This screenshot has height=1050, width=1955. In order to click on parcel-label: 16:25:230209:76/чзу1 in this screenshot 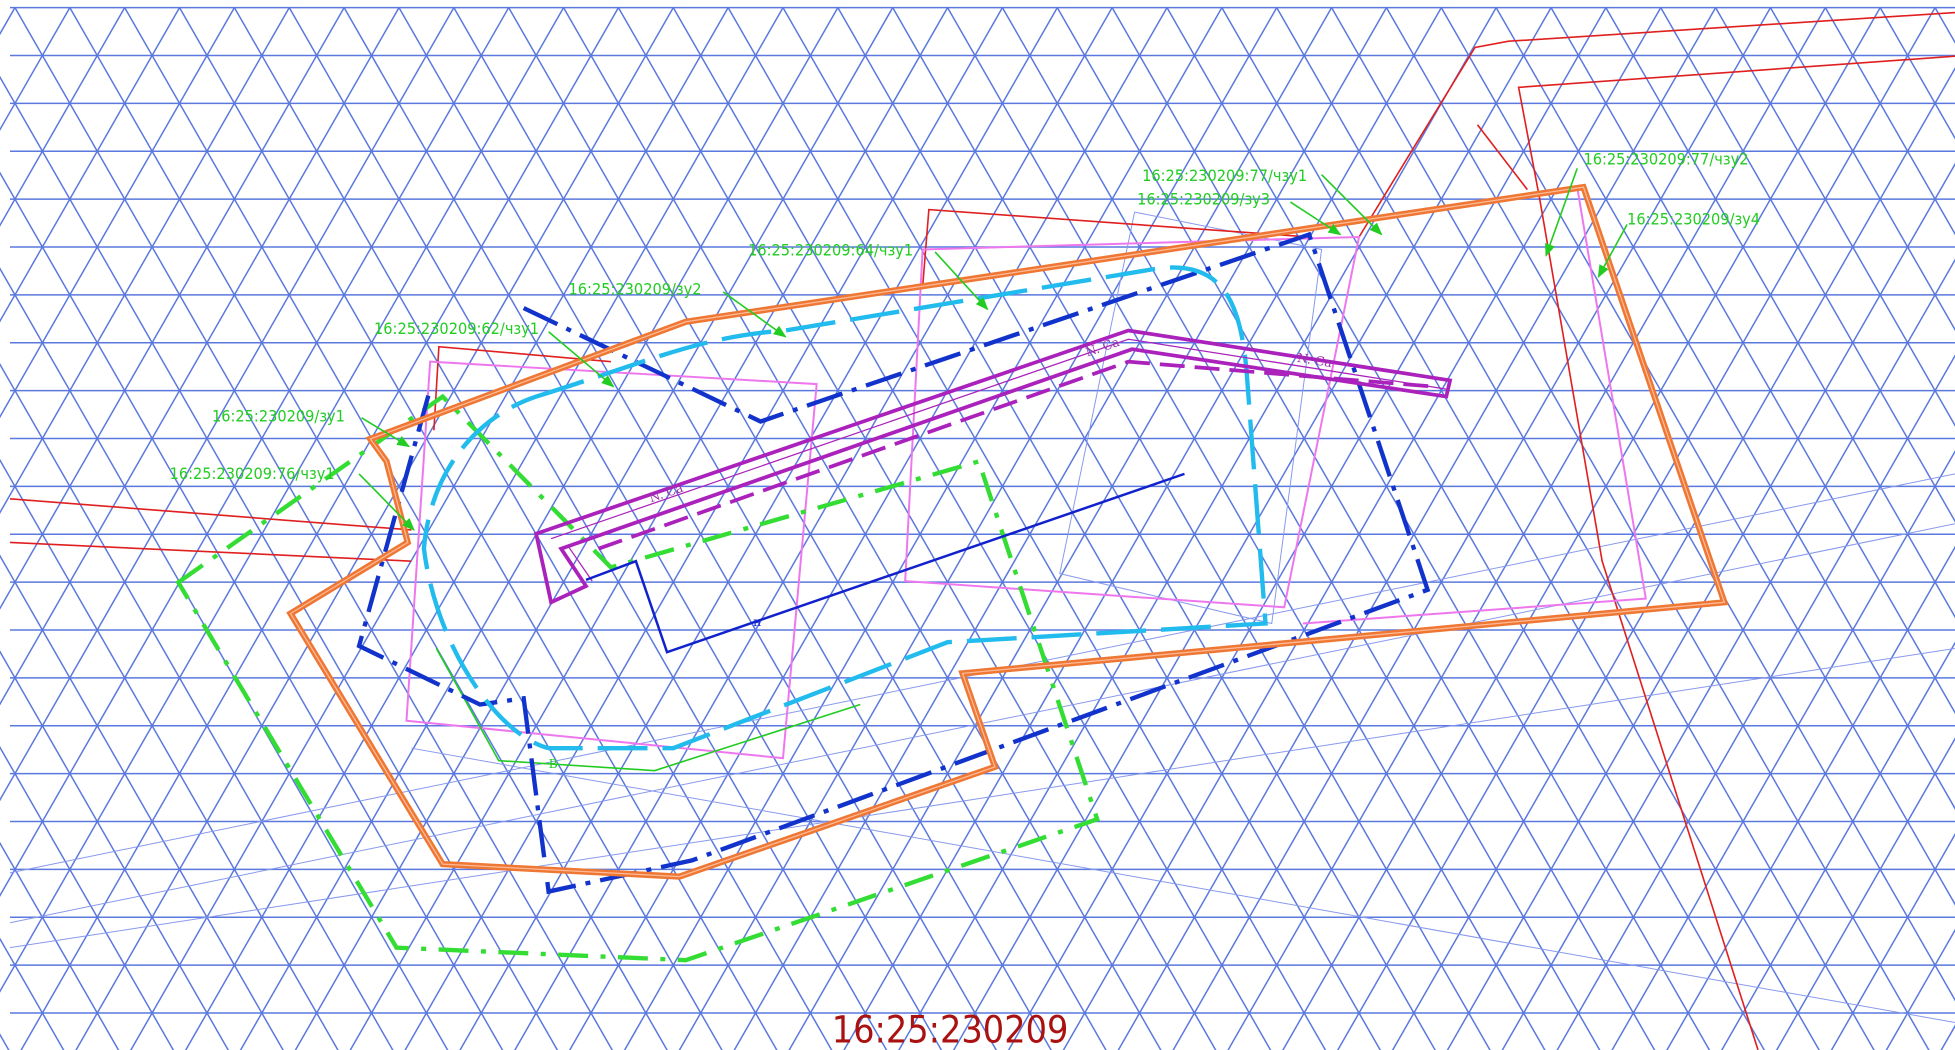, I will do `click(252, 473)`.